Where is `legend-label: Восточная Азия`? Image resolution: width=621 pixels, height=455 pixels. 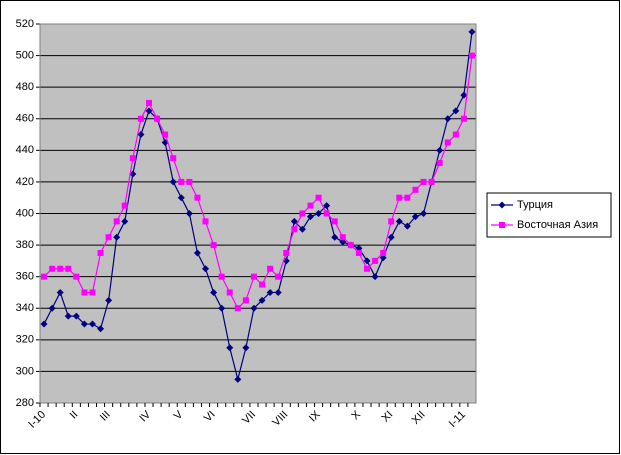
legend-label: Восточная Азия is located at coordinates (557, 225).